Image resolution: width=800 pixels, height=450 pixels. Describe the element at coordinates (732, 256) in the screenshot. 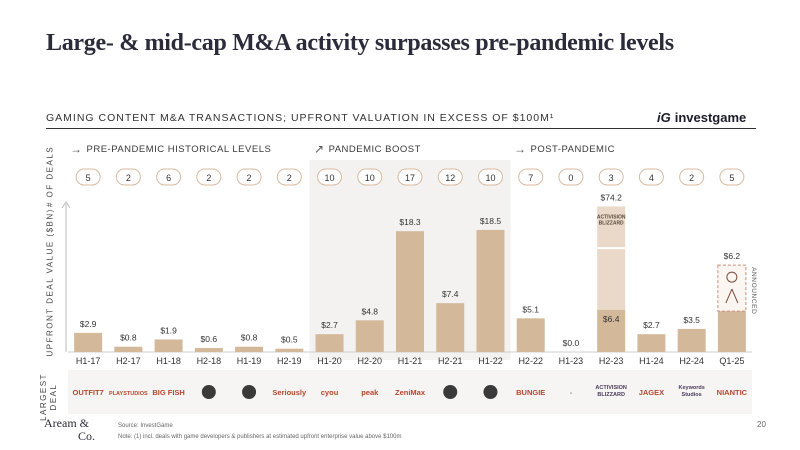

I see `value-label: $6.2` at that location.